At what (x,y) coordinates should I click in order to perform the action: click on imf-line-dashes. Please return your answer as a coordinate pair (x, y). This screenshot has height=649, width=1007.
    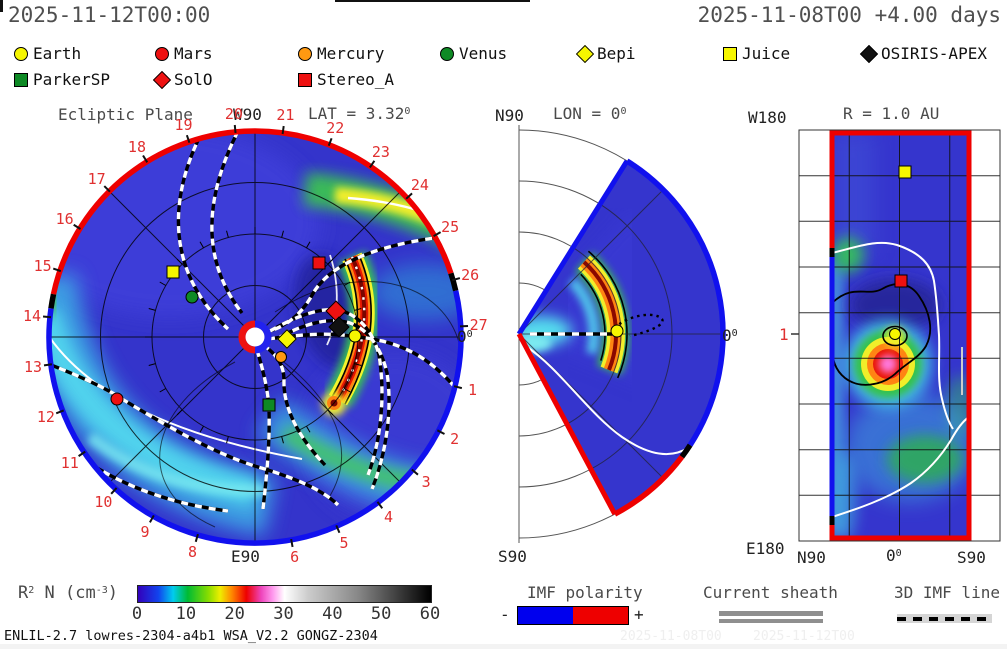
    Looking at the image, I should click on (944, 618).